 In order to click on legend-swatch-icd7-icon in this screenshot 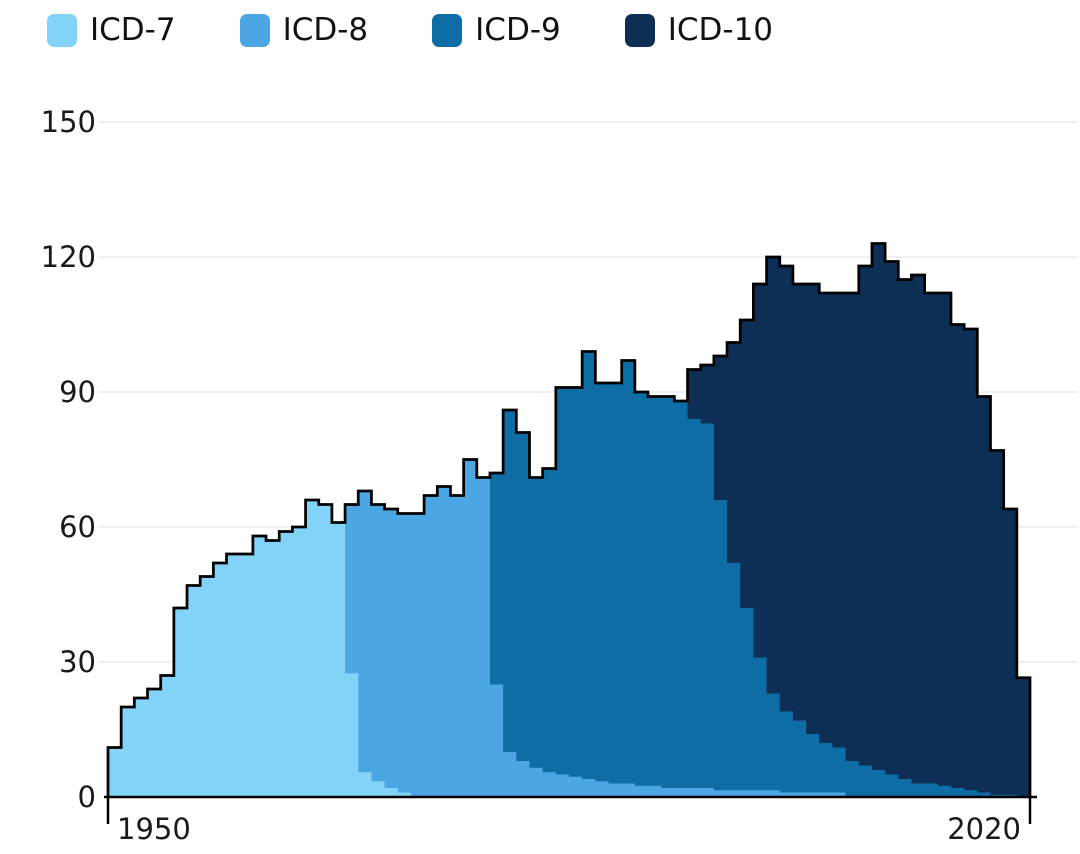, I will do `click(62, 30)`.